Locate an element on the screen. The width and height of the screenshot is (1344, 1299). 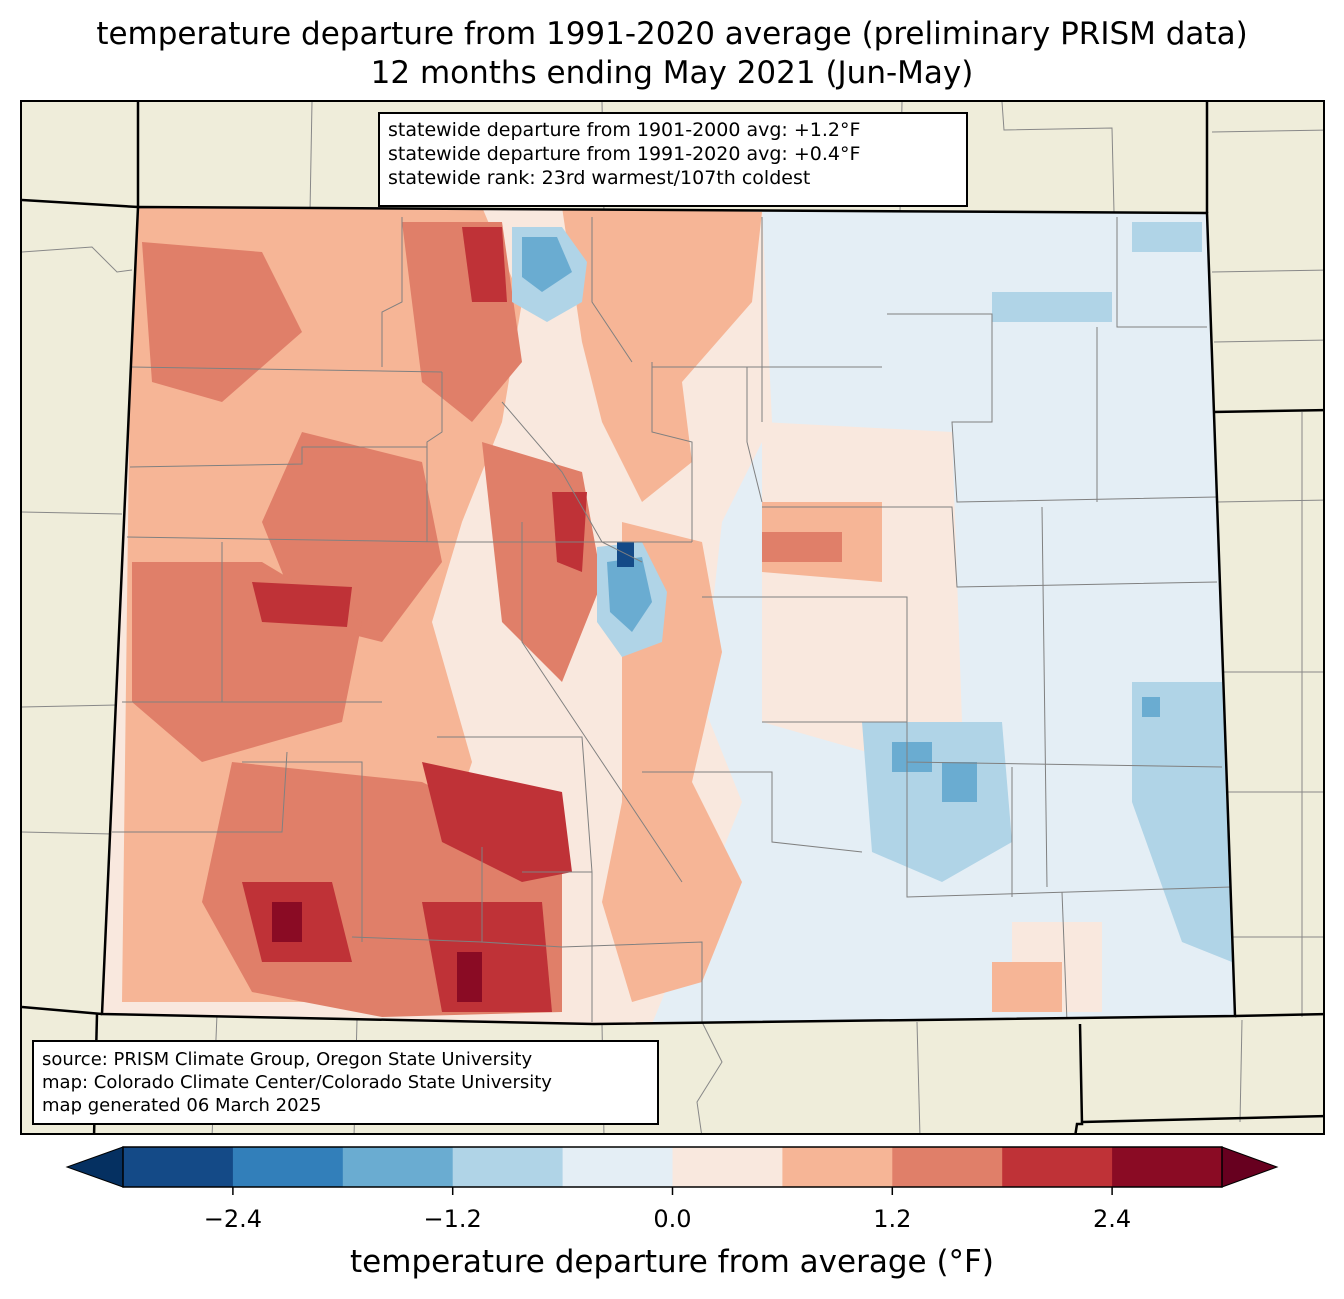
colorbar: −2.4 −1.2 0.0 1.2 2.4 is located at coordinates (672, 1189).